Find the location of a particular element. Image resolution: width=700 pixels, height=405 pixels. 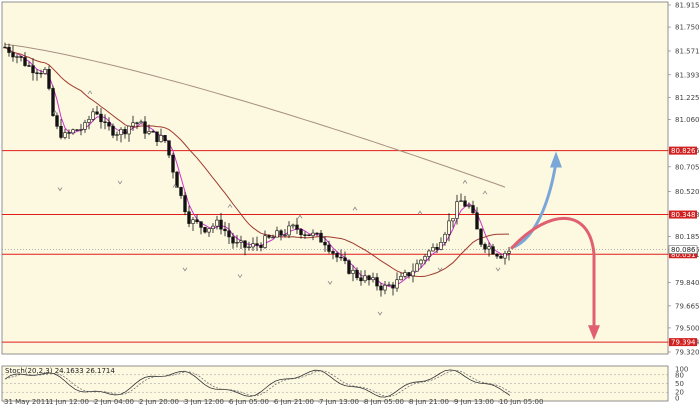

fractal-down-marker is located at coordinates (380, 313).